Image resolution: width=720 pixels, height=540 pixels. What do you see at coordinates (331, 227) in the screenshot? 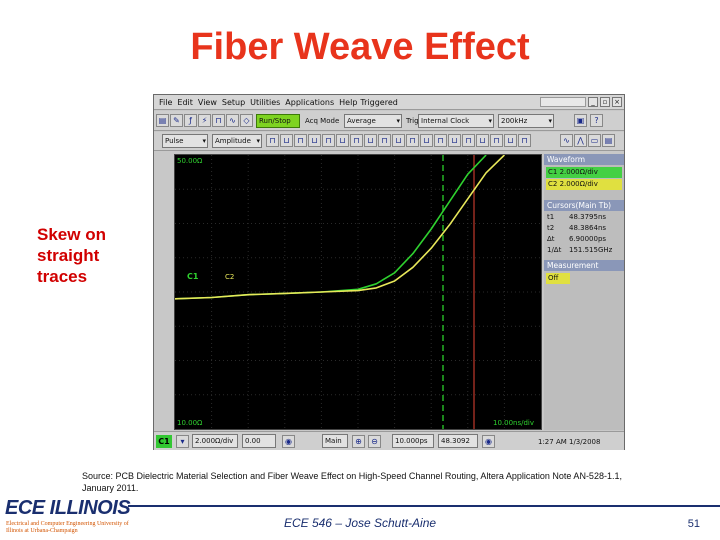
I see `trace-c1` at bounding box center [331, 227].